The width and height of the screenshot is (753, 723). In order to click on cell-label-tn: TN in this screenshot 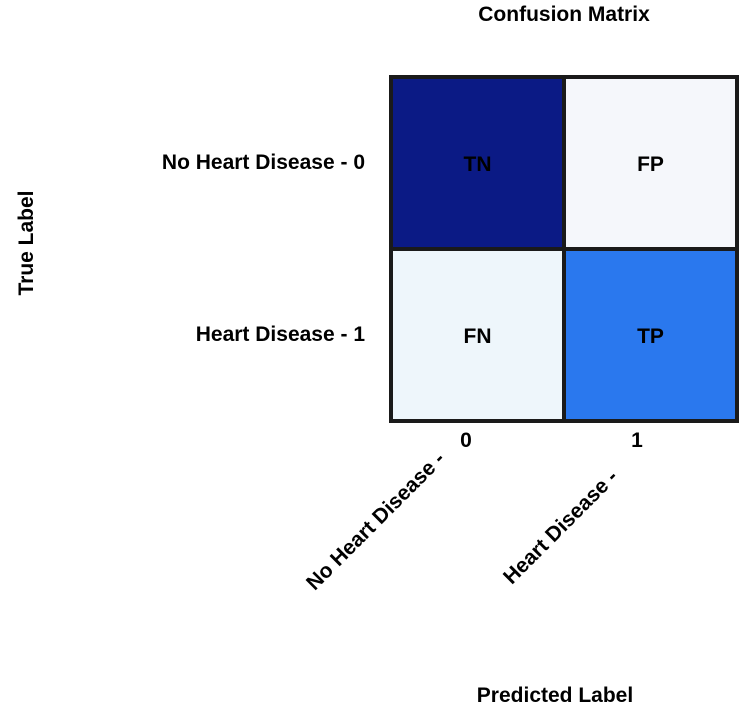, I will do `click(478, 164)`.